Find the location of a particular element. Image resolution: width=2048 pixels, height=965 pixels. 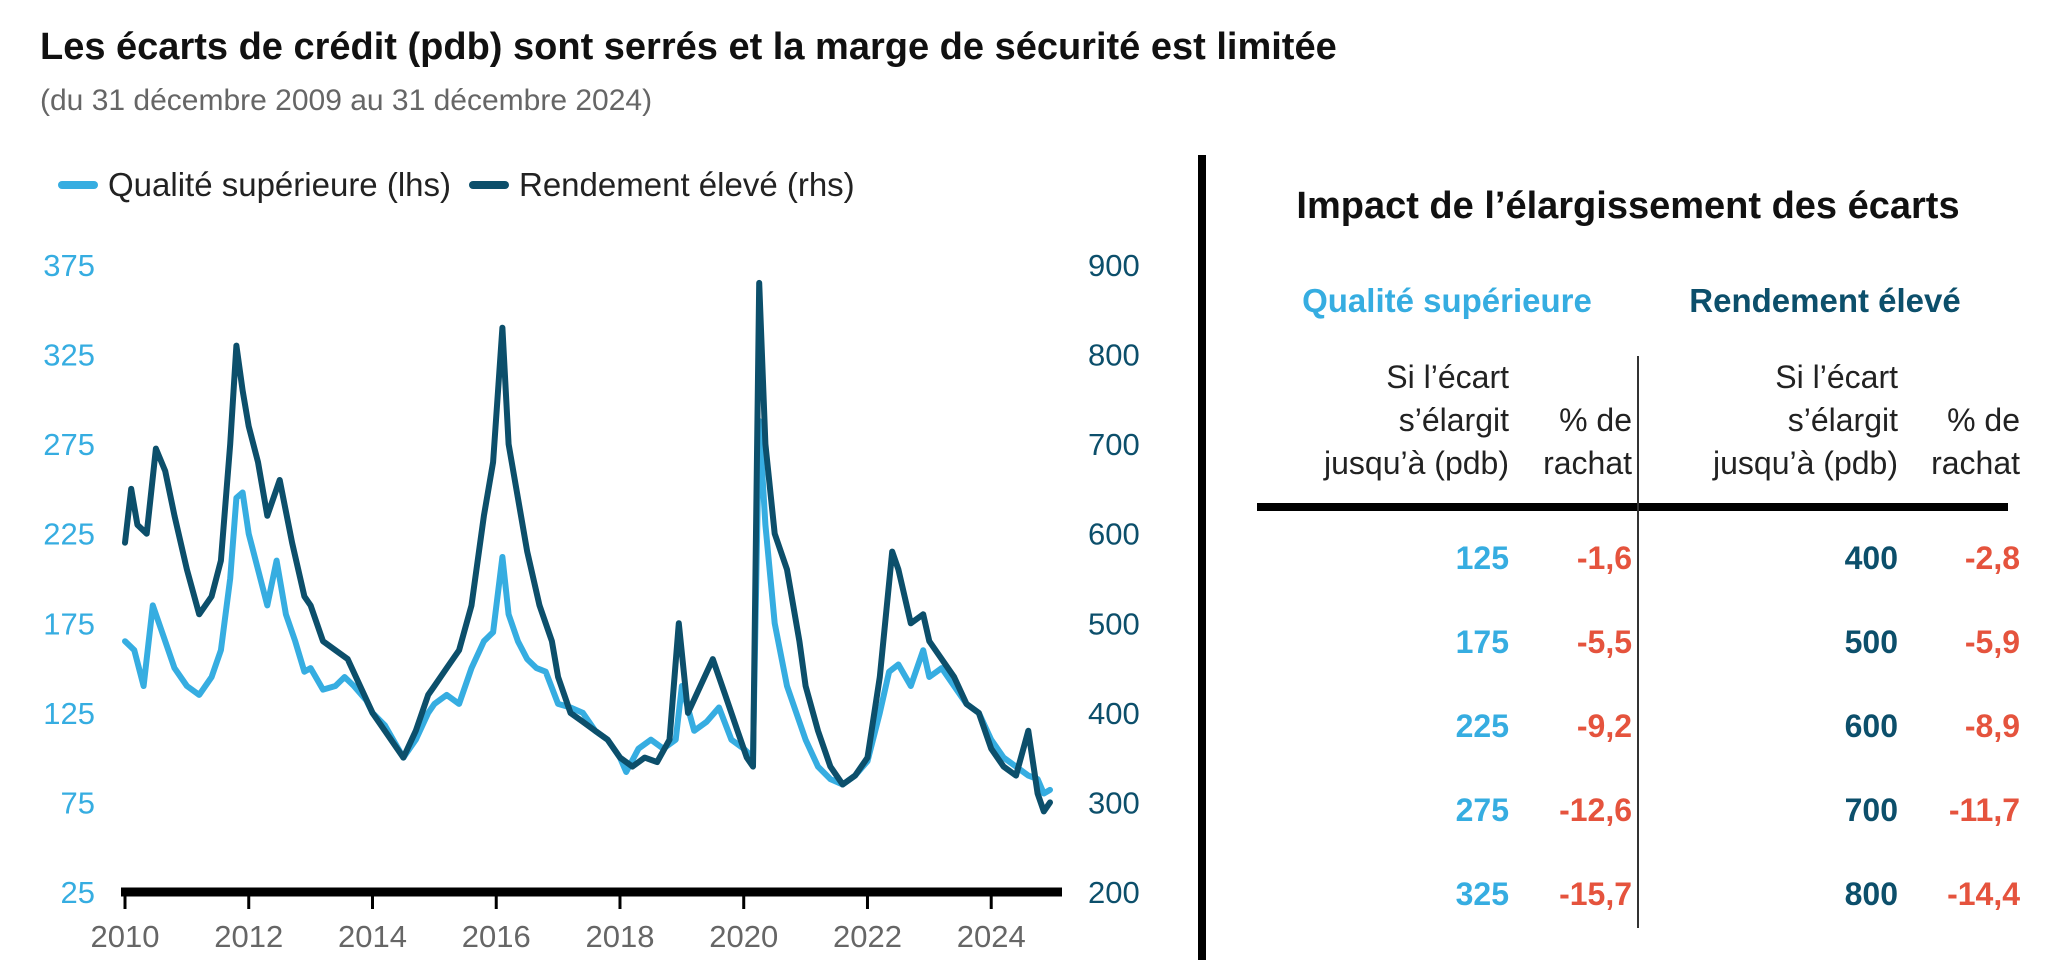

x-tick-label: 2010 is located at coordinates (125, 936).